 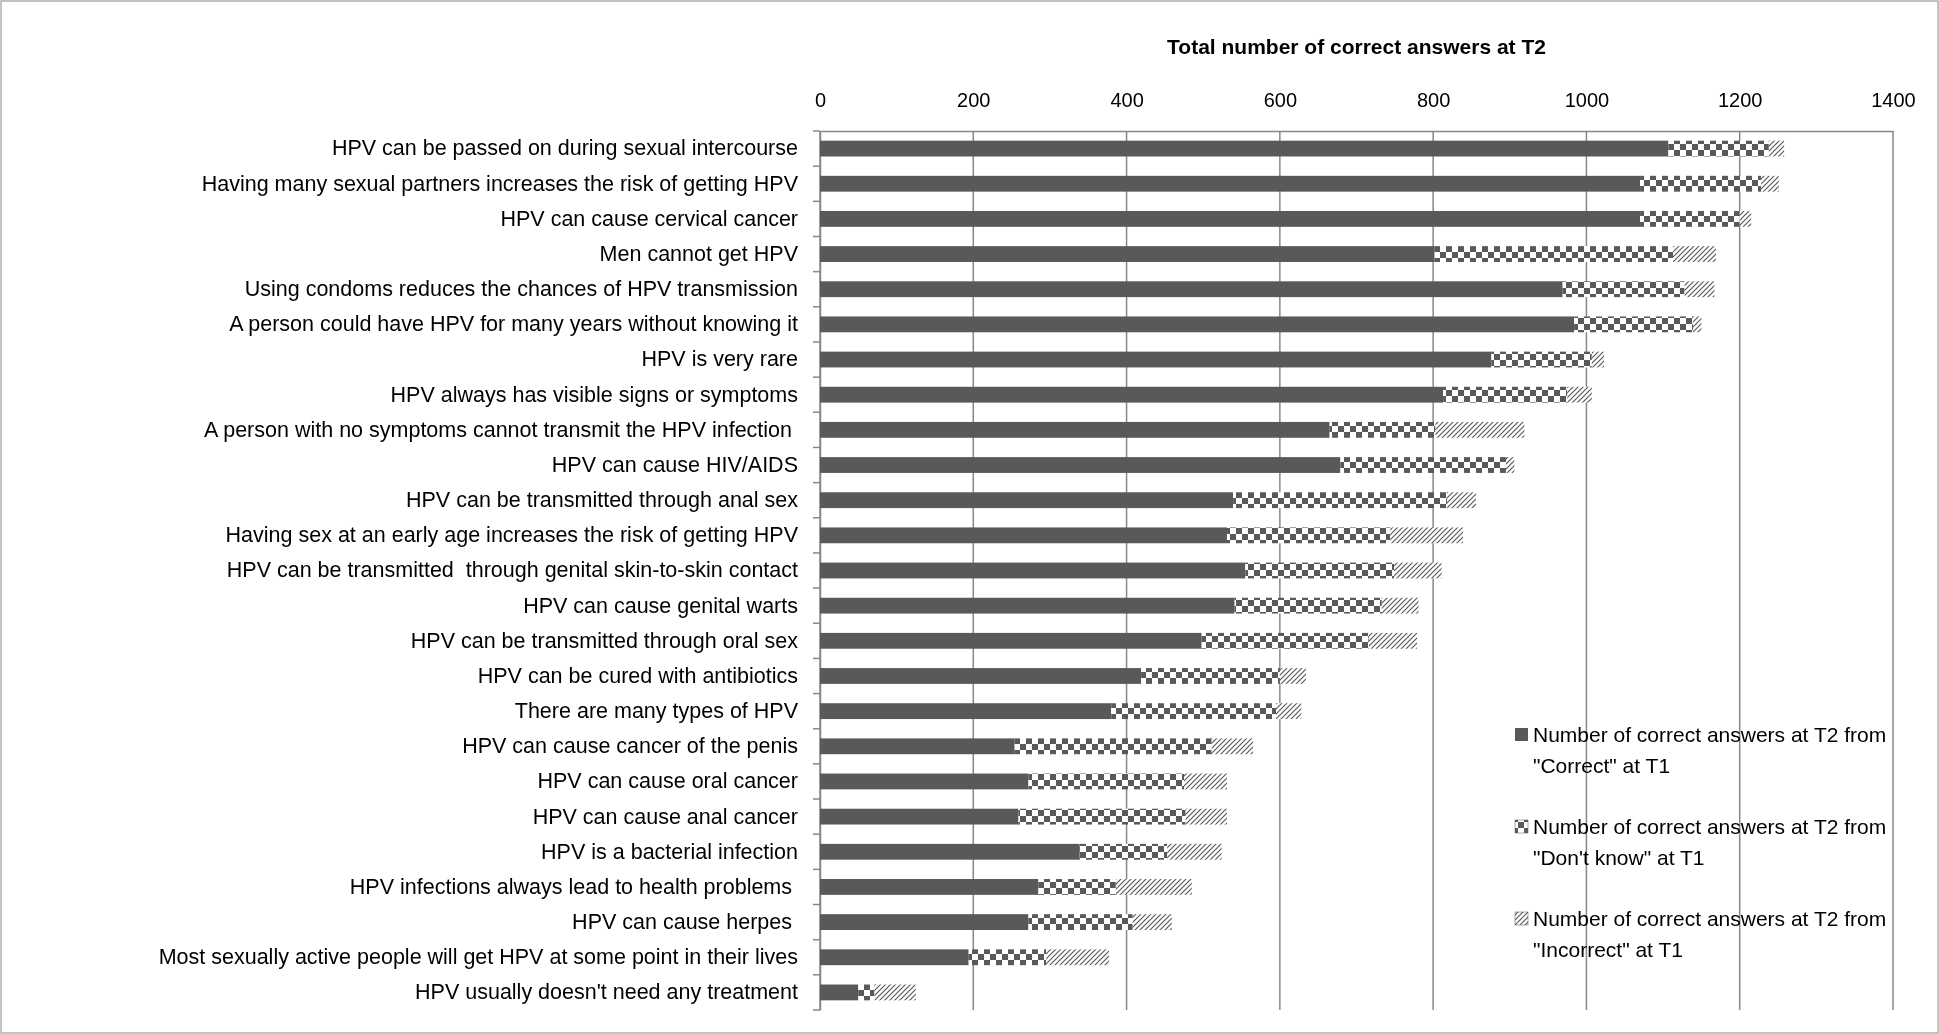 What do you see at coordinates (685, 921) in the screenshot?
I see `y-tick-label: HPV can cause herpes` at bounding box center [685, 921].